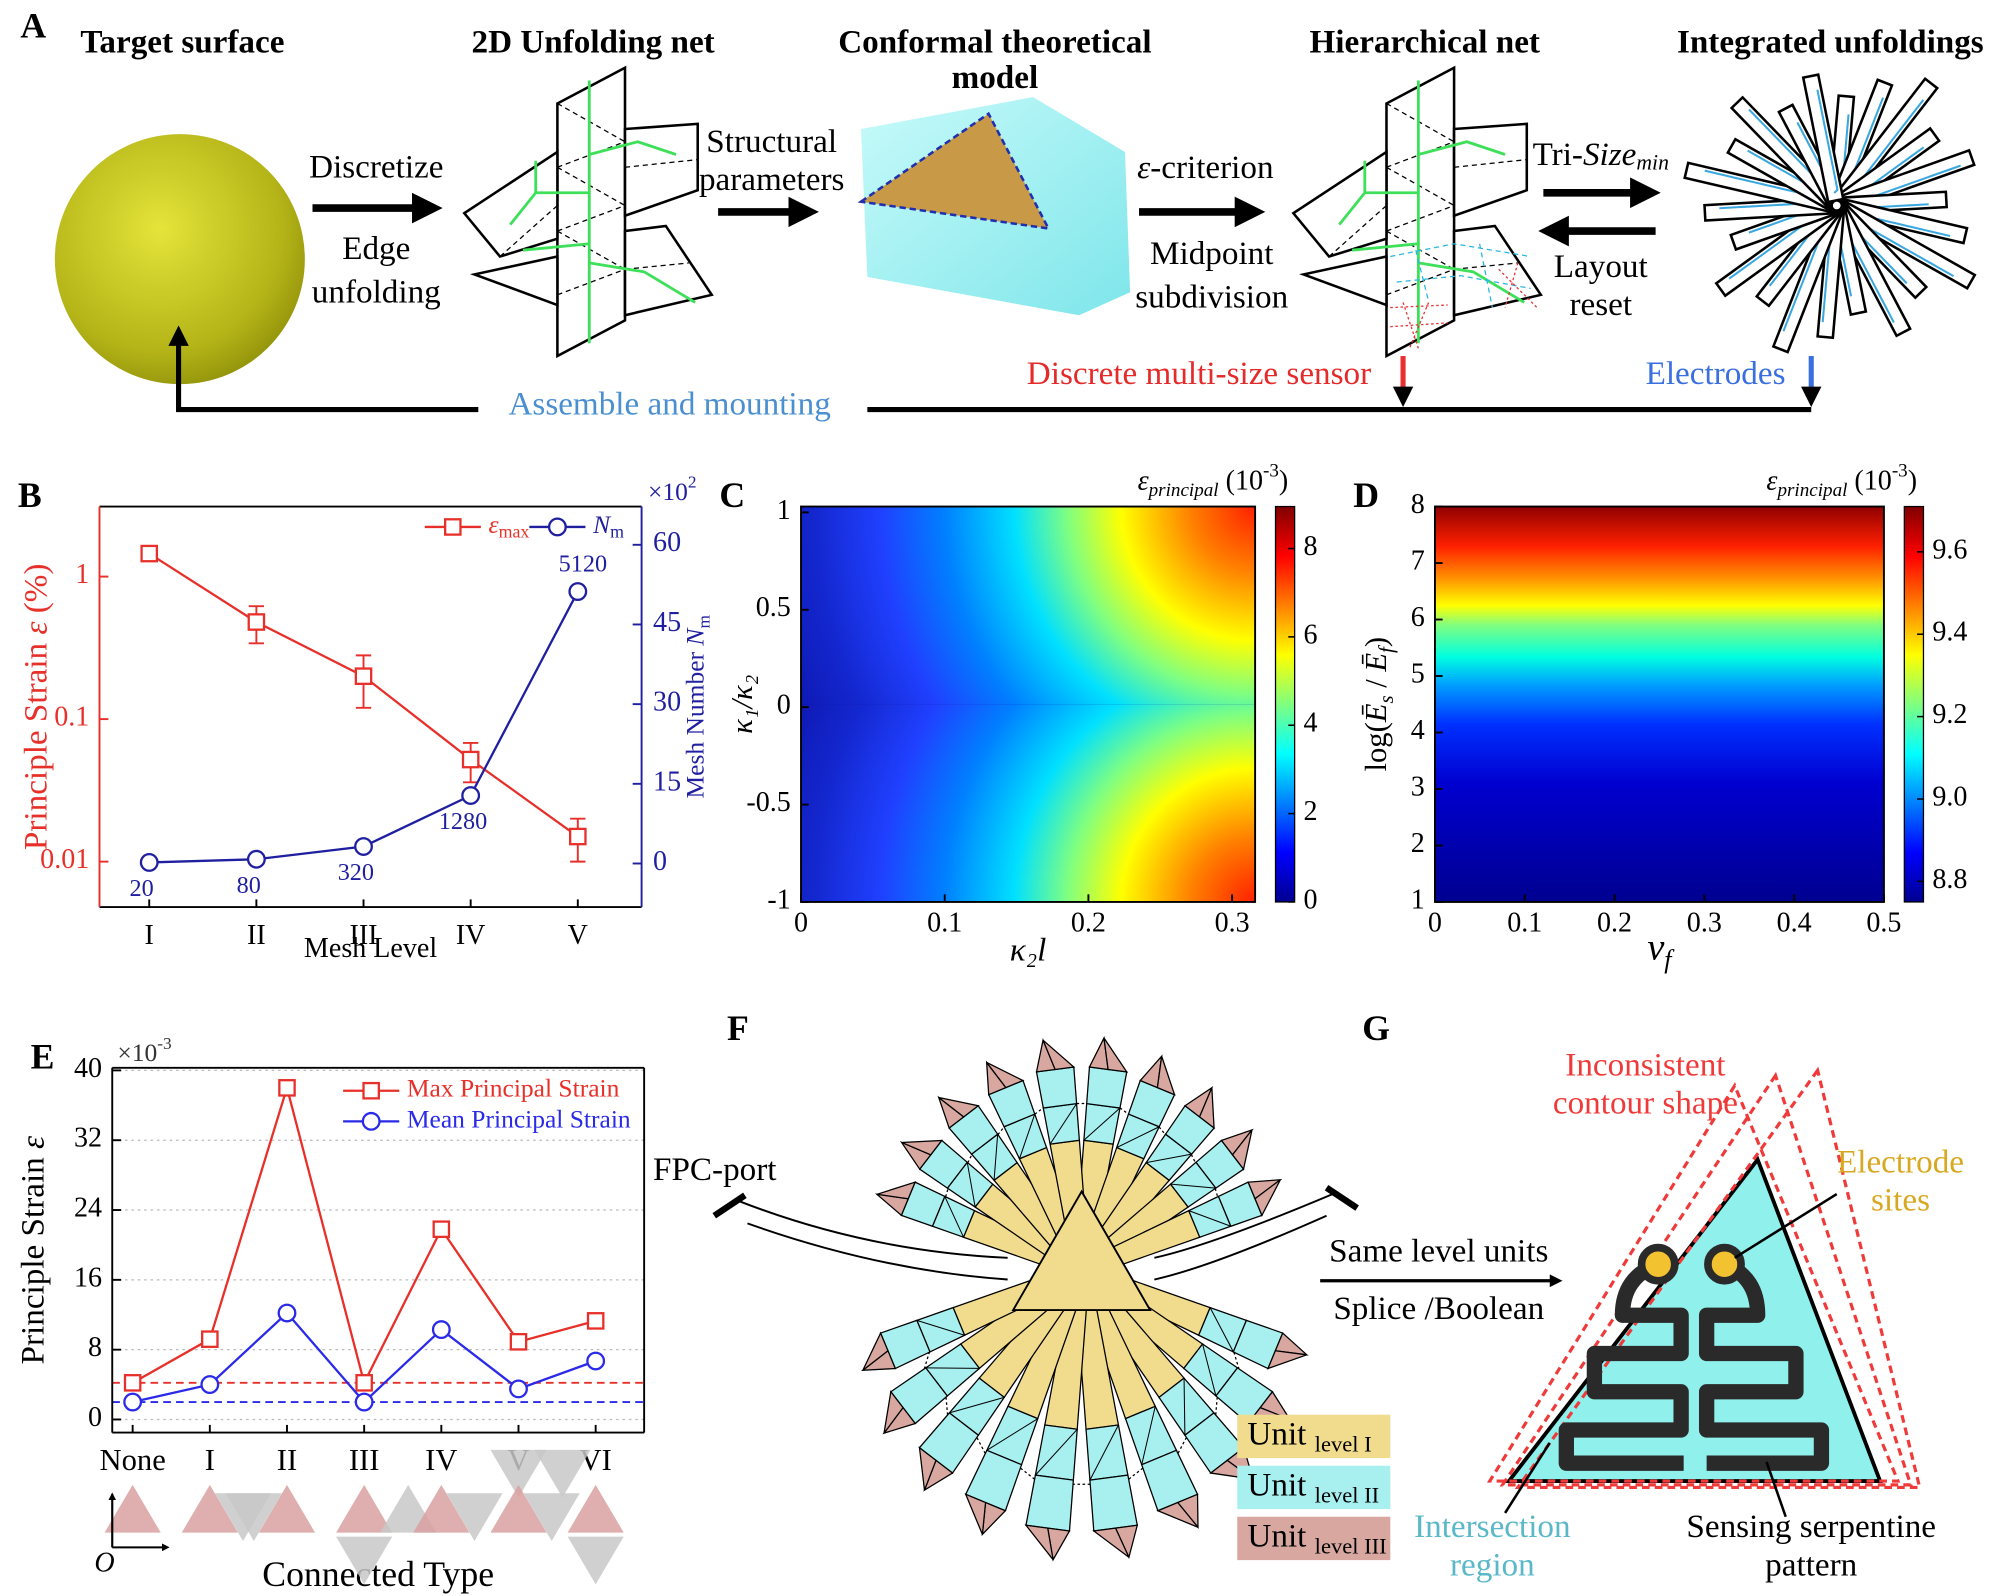 The width and height of the screenshot is (2000, 1596). What do you see at coordinates (1418, 673) in the screenshot?
I see `y-tick-label: 5` at bounding box center [1418, 673].